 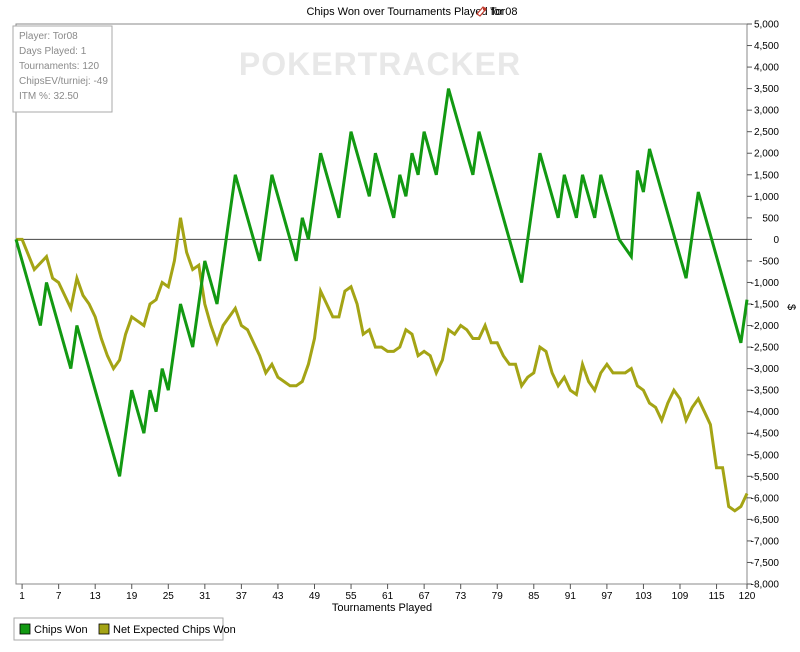 I want to click on chart-player-name: Tor08, so click(x=504, y=12).